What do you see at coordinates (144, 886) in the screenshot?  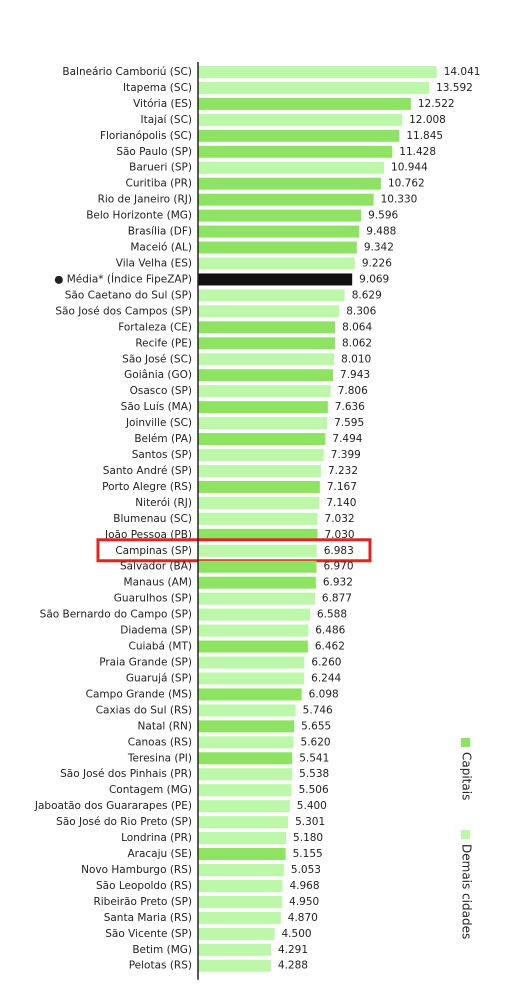 I see `category-label: São Leopoldo (RS)` at bounding box center [144, 886].